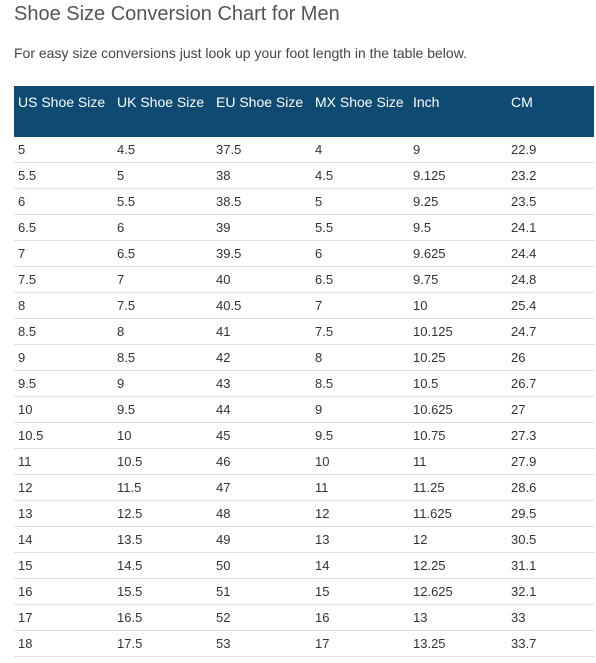 The height and width of the screenshot is (663, 596). Describe the element at coordinates (360, 331) in the screenshot. I see `cell-mx: 7.5` at that location.